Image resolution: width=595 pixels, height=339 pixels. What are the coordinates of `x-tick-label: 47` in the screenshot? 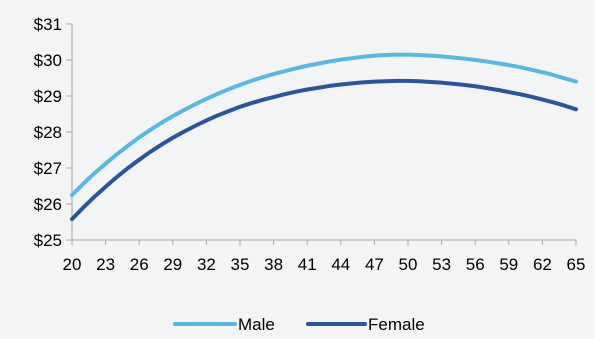 It's located at (374, 264).